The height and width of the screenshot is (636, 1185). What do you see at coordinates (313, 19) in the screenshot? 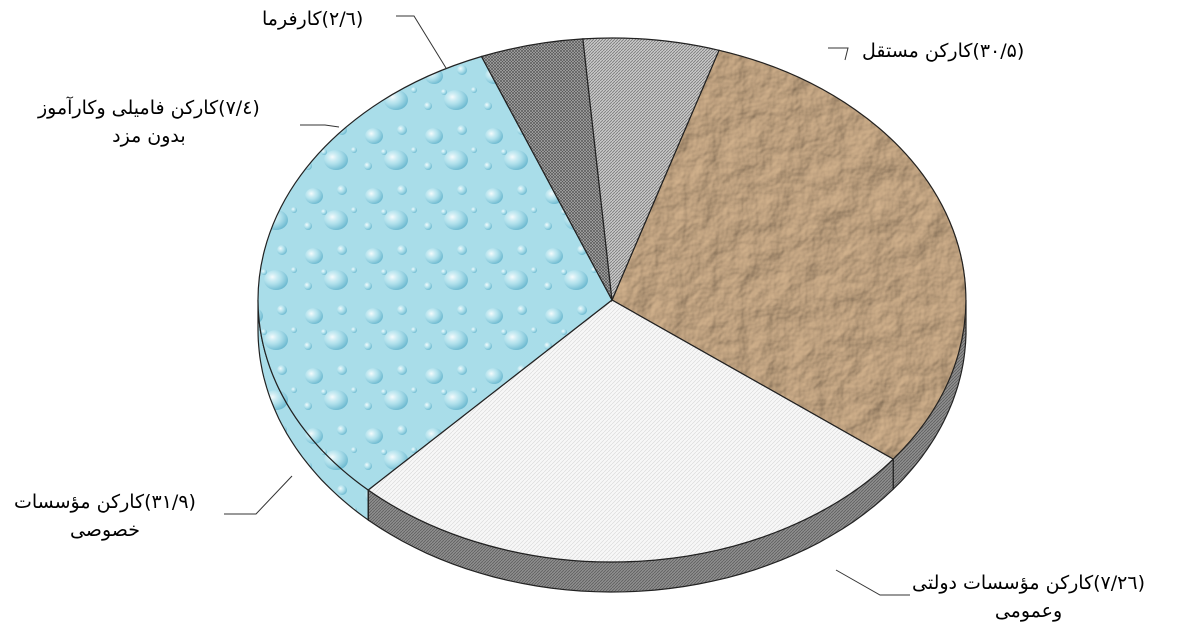
I see `label-employer: (٦/۲)کارفرما` at bounding box center [313, 19].